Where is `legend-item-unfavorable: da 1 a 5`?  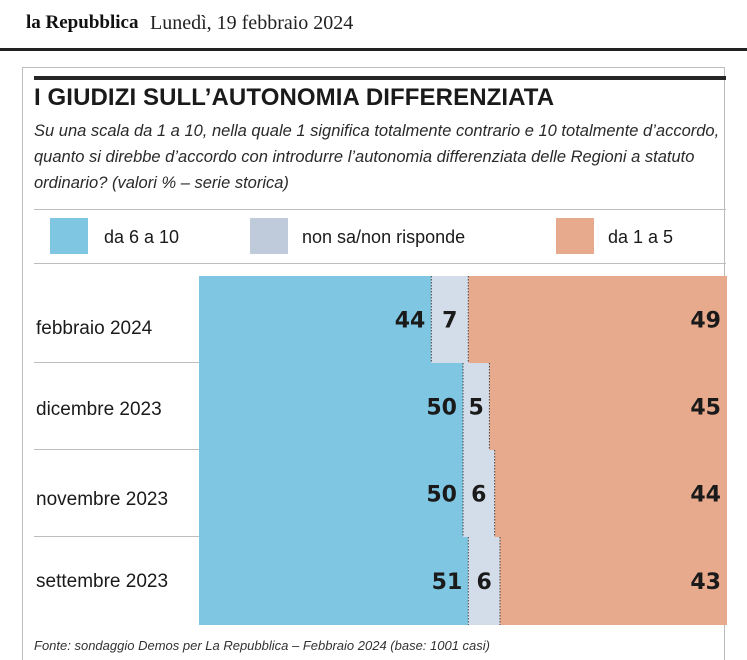
legend-item-unfavorable: da 1 a 5 is located at coordinates (636, 236).